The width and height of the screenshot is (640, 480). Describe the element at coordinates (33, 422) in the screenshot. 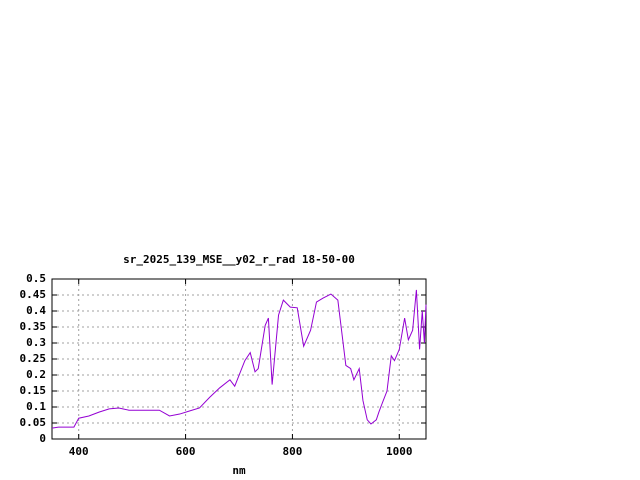

I see `y-tick-label: 0.05` at that location.